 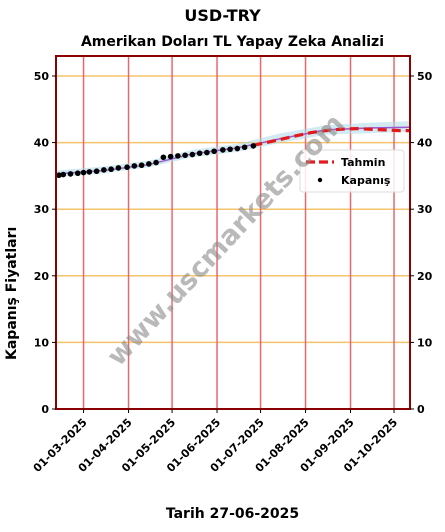 What do you see at coordinates (42, 209) in the screenshot?
I see `y-tick-label: 30` at bounding box center [42, 209].